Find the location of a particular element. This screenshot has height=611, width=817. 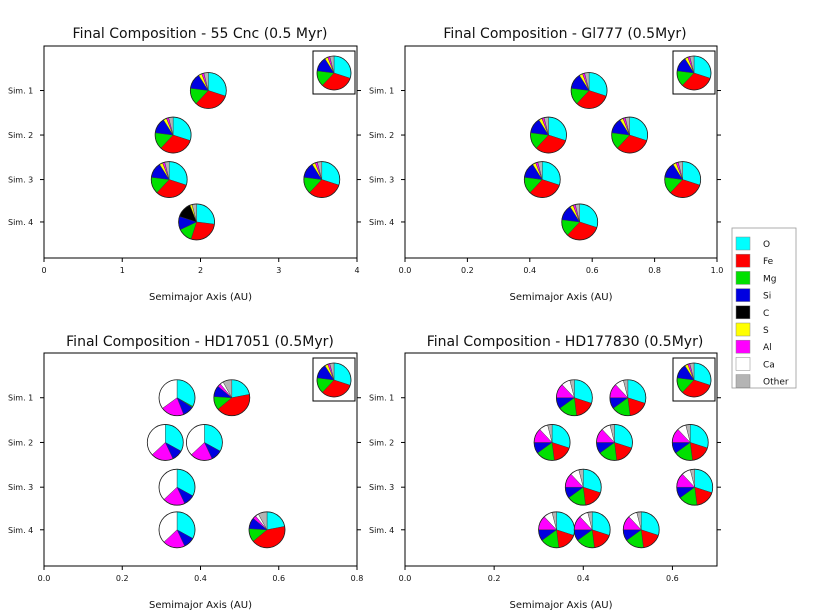

legend-swatch-c is located at coordinates (743, 312).